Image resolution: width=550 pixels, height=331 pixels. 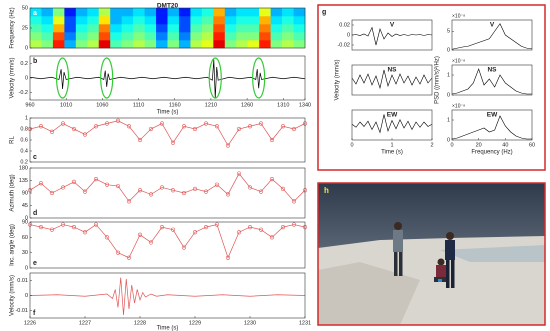 What do you see at coordinates (369, 293) in the screenshot?
I see `photo-rock` at bounding box center [369, 293].